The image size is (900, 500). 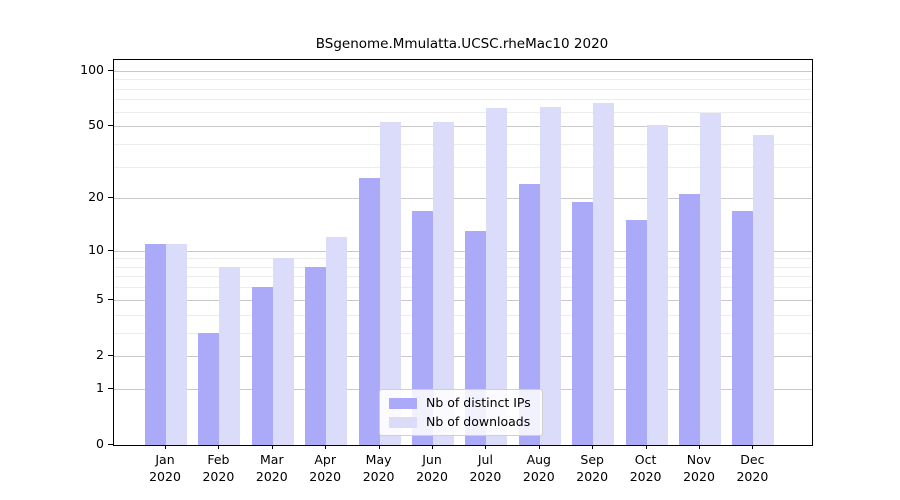 What do you see at coordinates (378, 468) in the screenshot?
I see `x-axis-label-may: May 2020` at bounding box center [378, 468].